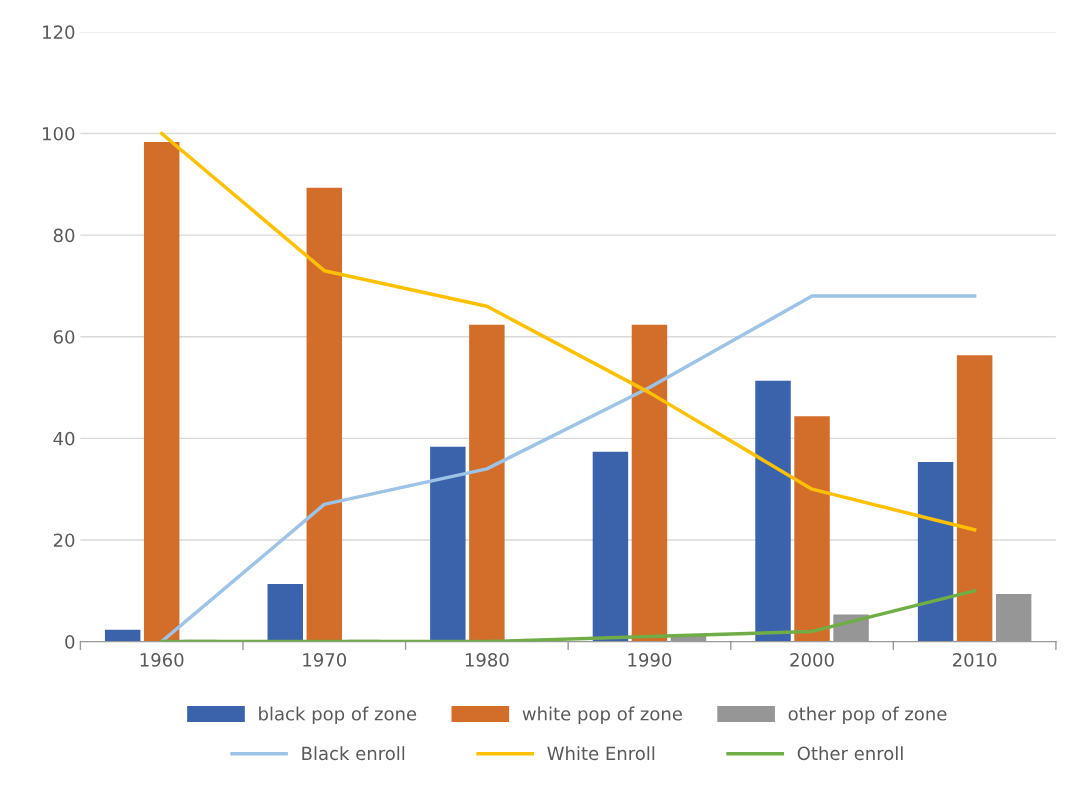 Image resolution: width=1072 pixels, height=797 pixels. Describe the element at coordinates (64, 235) in the screenshot. I see `y-tick-label: 80` at that location.